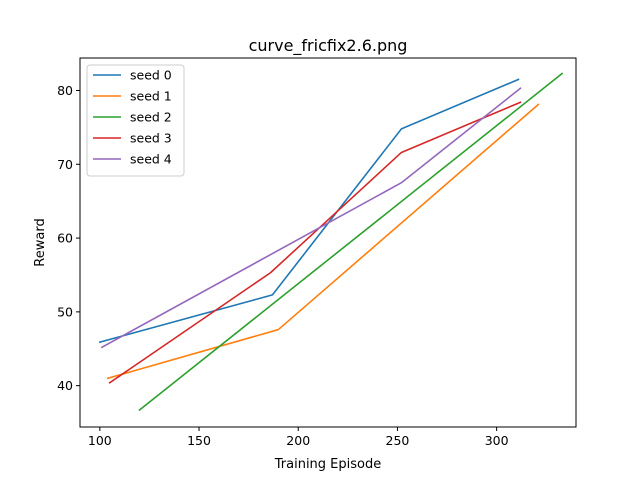  What do you see at coordinates (65, 164) in the screenshot?
I see `y-tick-label: 70` at bounding box center [65, 164].